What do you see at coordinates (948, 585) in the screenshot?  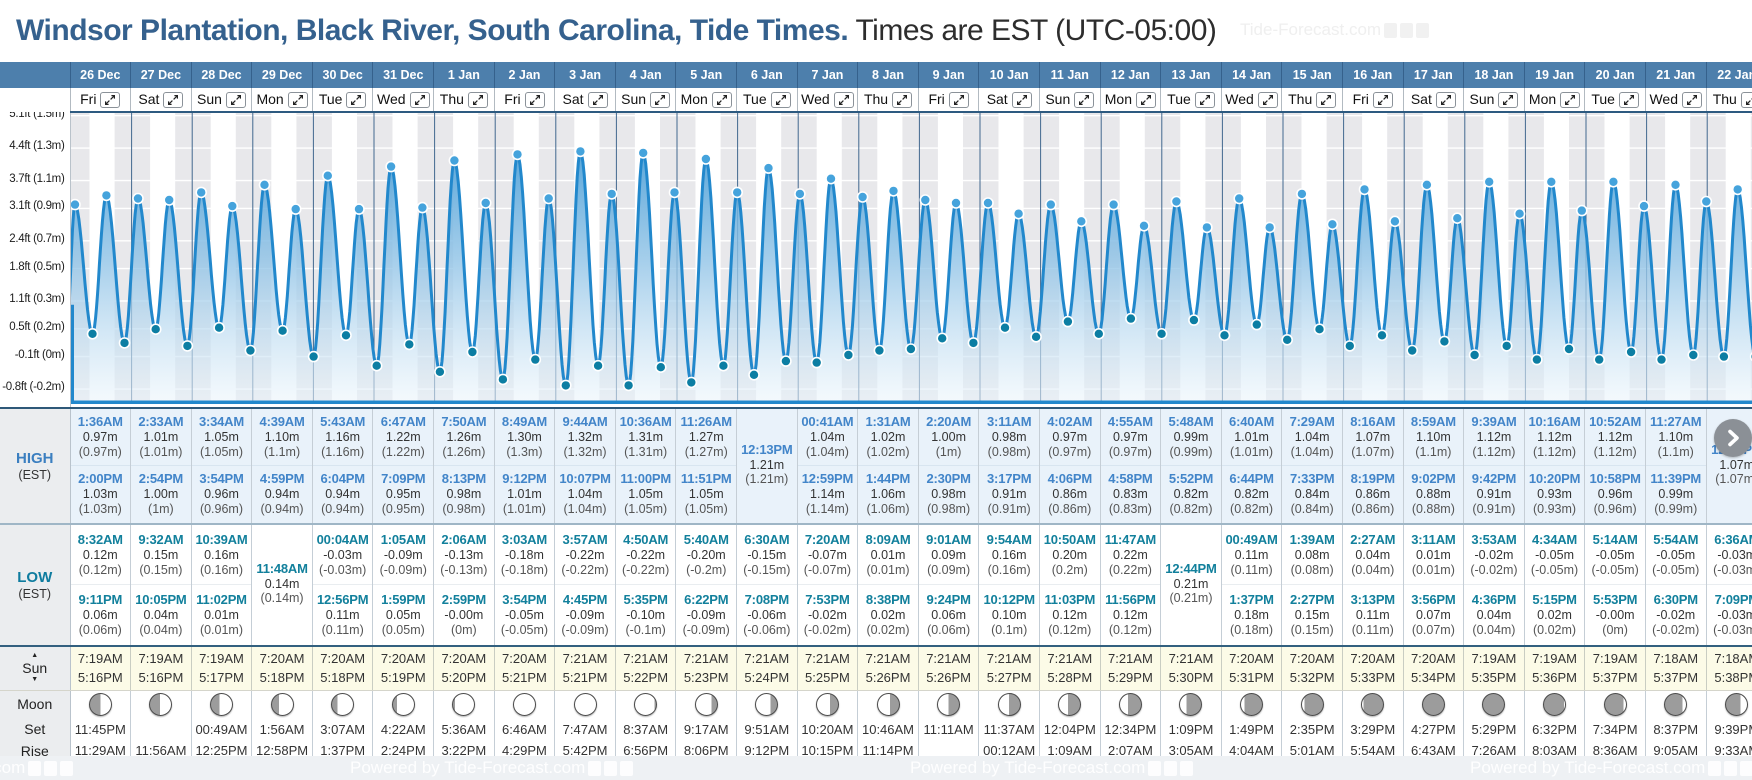 I see `low-tide-cell: 9:01AM 0.09m (0.09m) 9:24PM 0.06m (0.06m)` at bounding box center [948, 585].